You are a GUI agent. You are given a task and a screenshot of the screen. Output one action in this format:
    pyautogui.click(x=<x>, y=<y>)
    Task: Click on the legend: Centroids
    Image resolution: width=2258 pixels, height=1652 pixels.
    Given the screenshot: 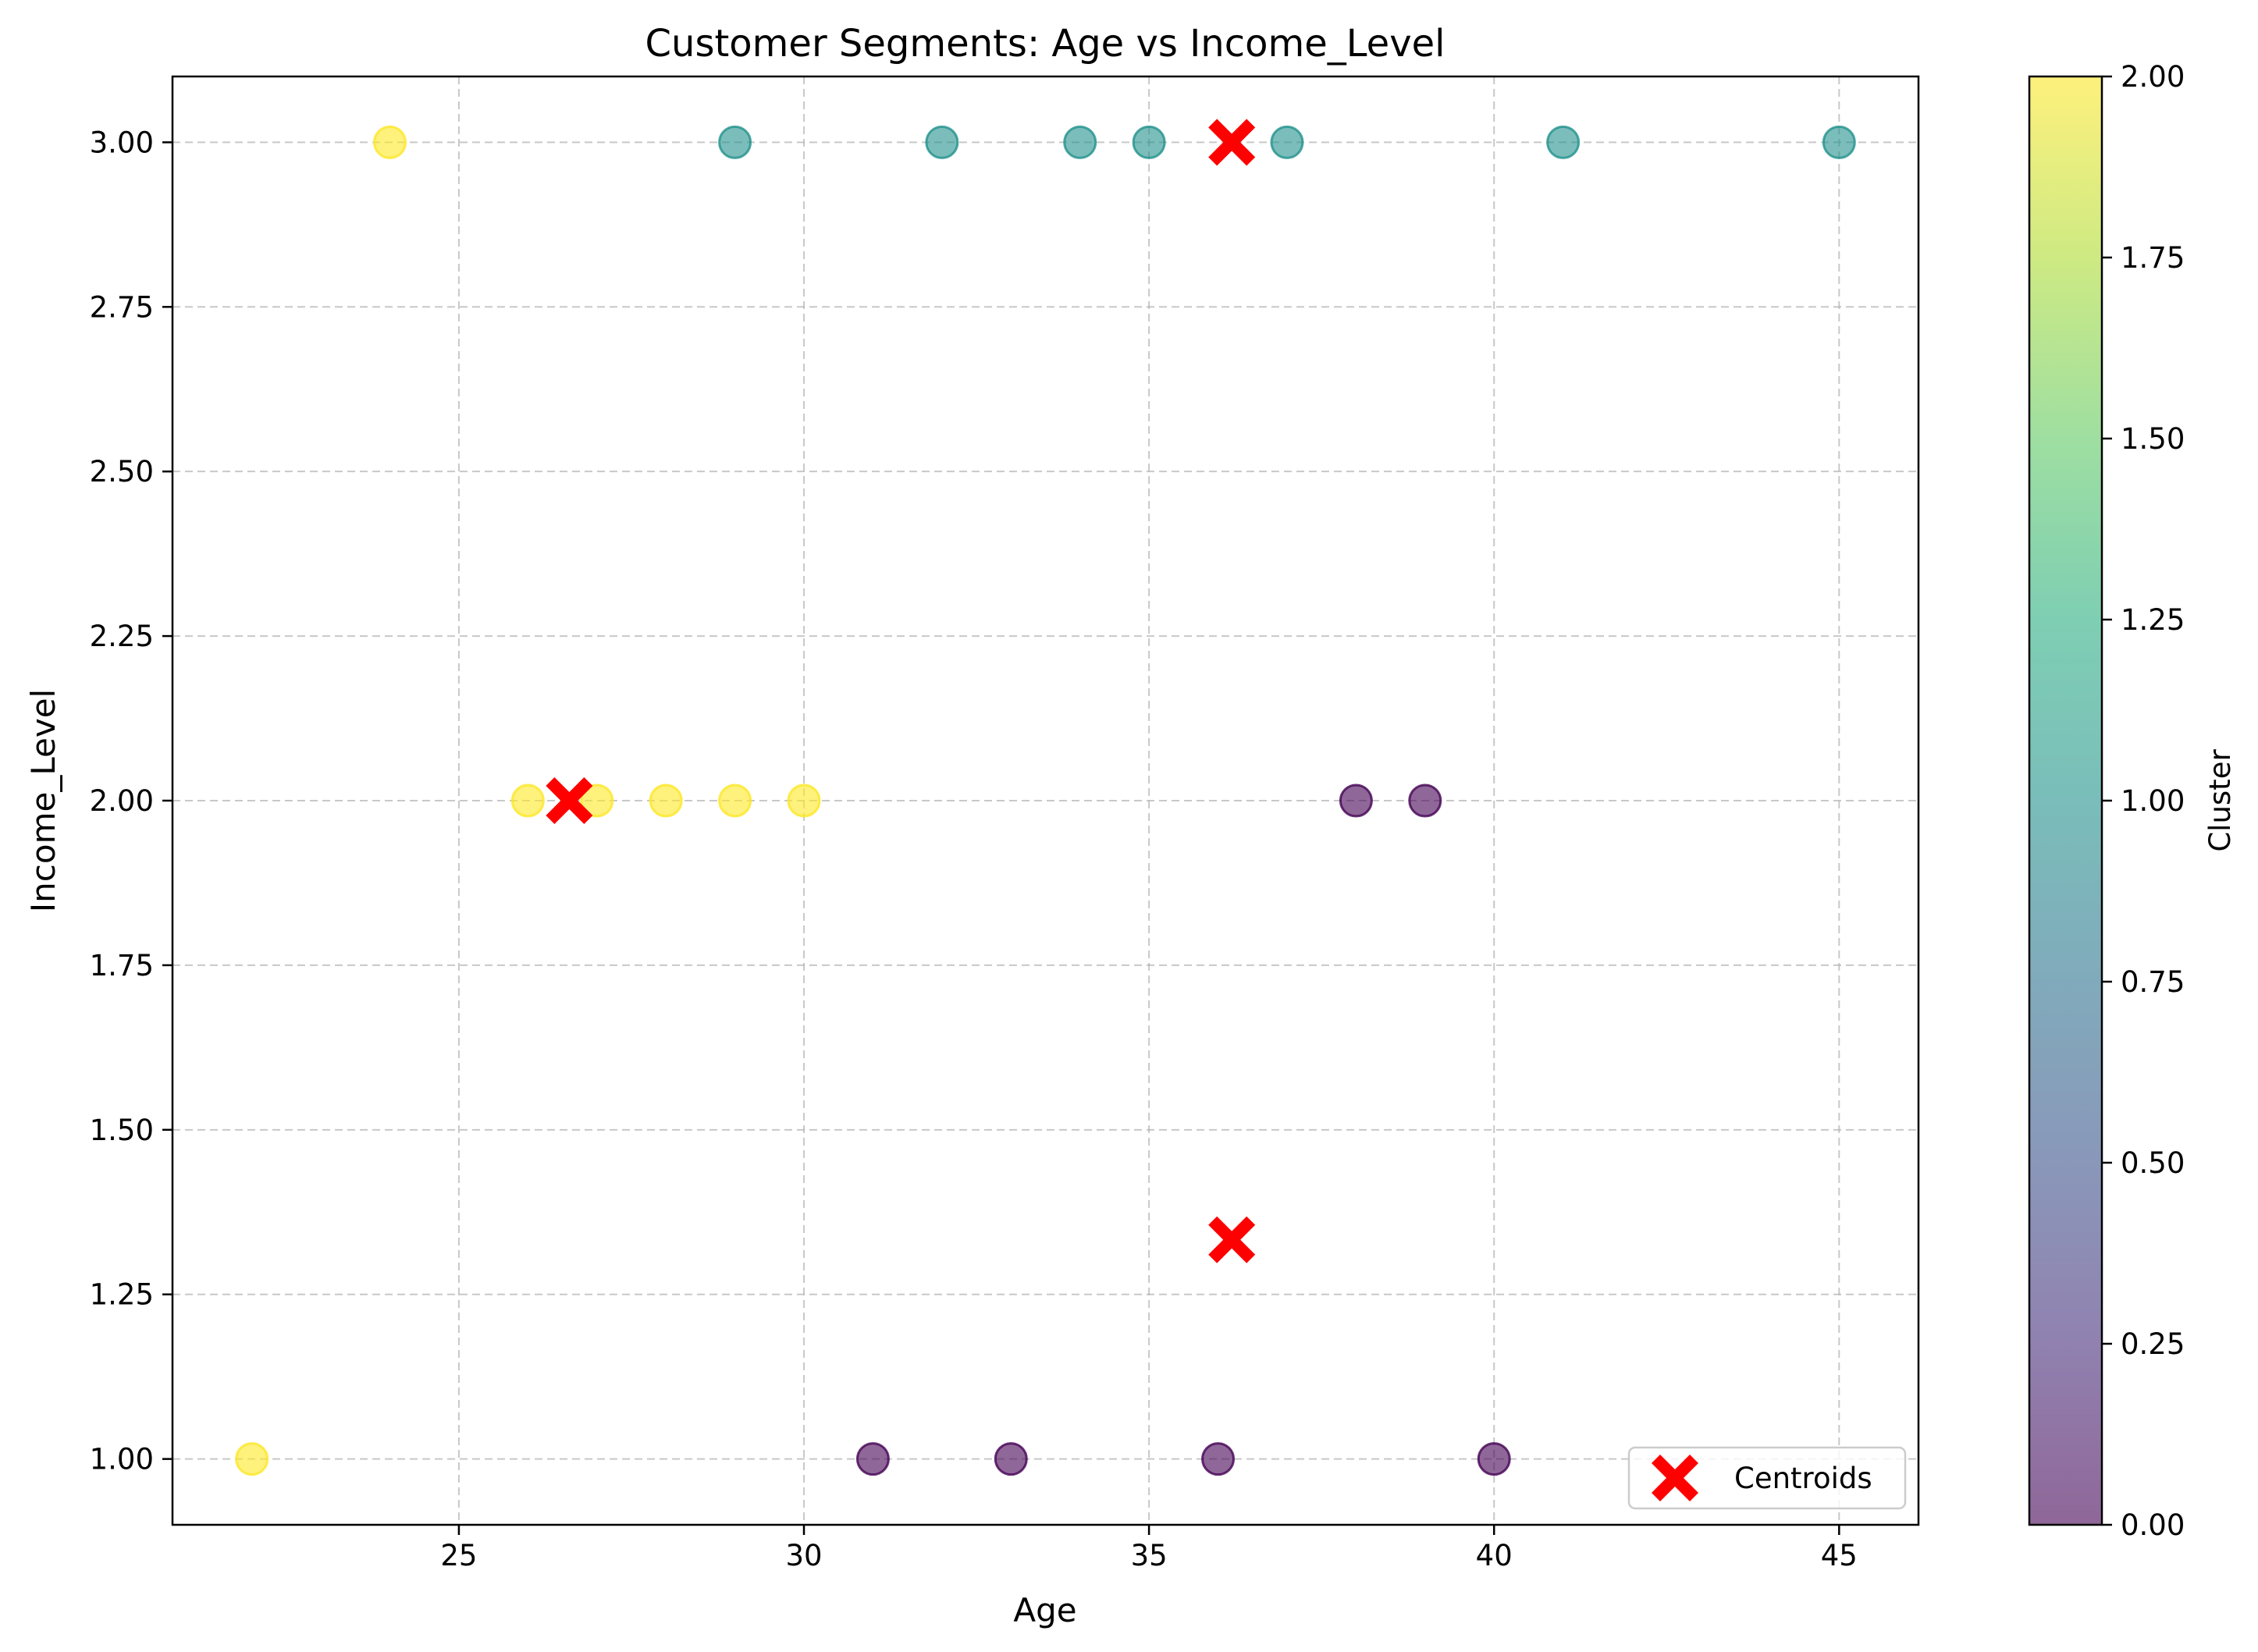 What is the action you would take?
    pyautogui.click(x=1767, y=1478)
    